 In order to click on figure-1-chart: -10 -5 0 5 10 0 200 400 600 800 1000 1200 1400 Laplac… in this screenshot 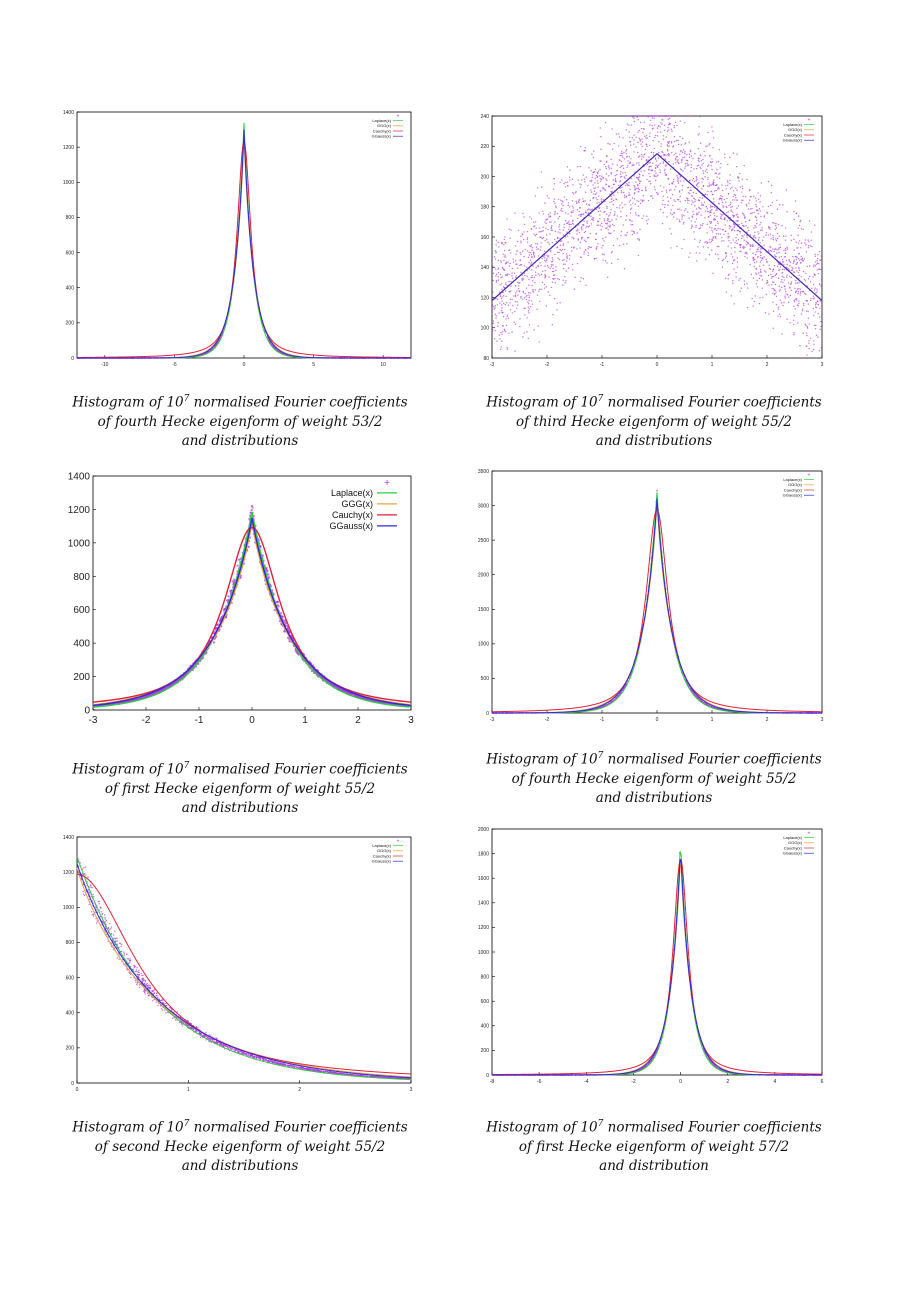, I will do `click(236, 239)`.